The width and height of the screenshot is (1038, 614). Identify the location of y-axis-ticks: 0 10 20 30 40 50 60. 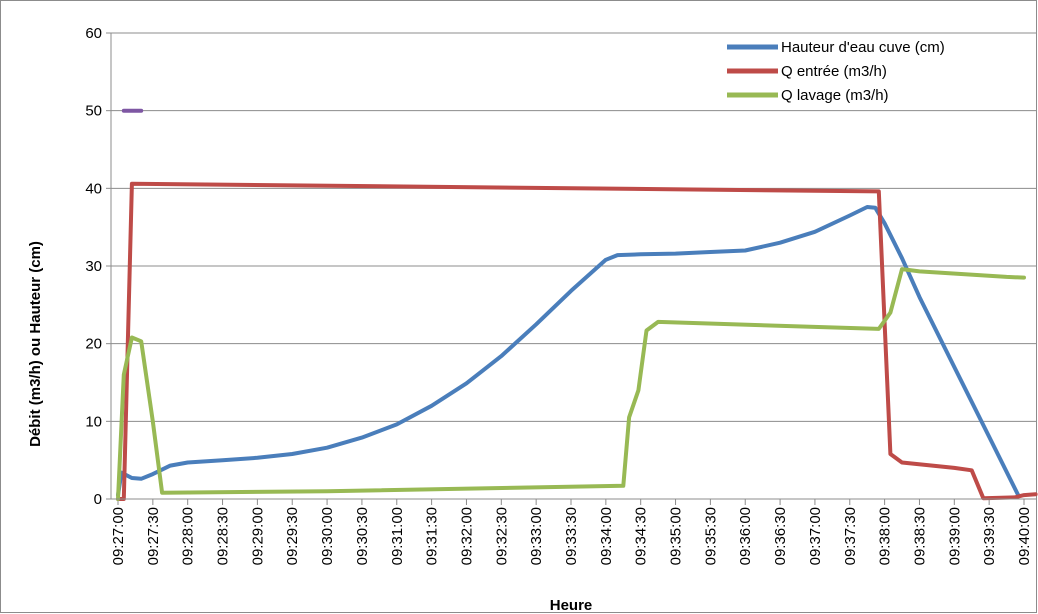
(98, 266).